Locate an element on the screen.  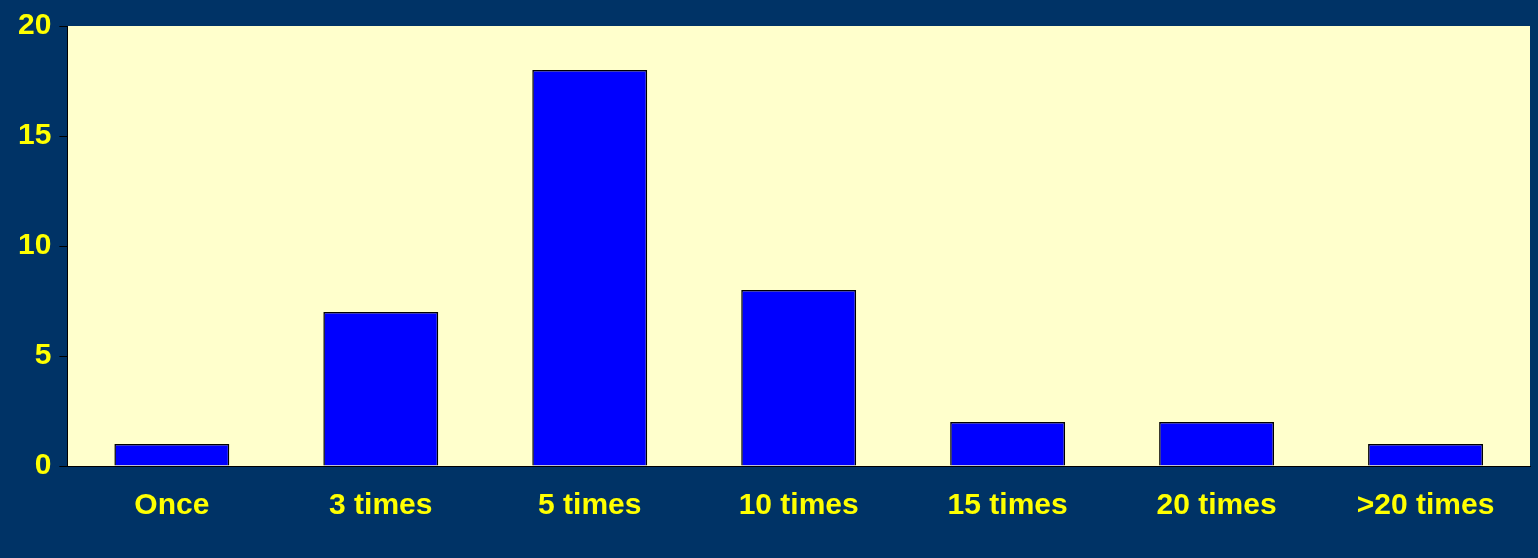
x-tick-label: 20 times is located at coordinates (1216, 504).